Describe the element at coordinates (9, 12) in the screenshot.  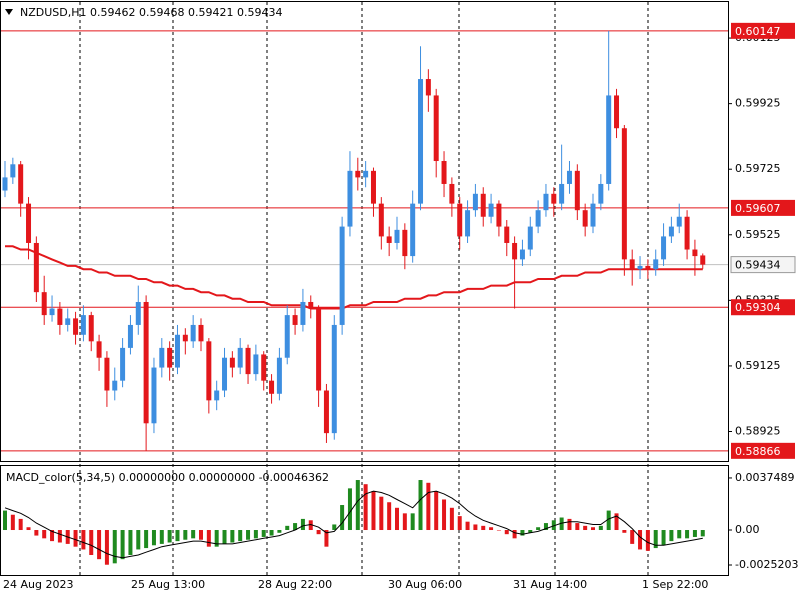
I see `collapse-icon` at that location.